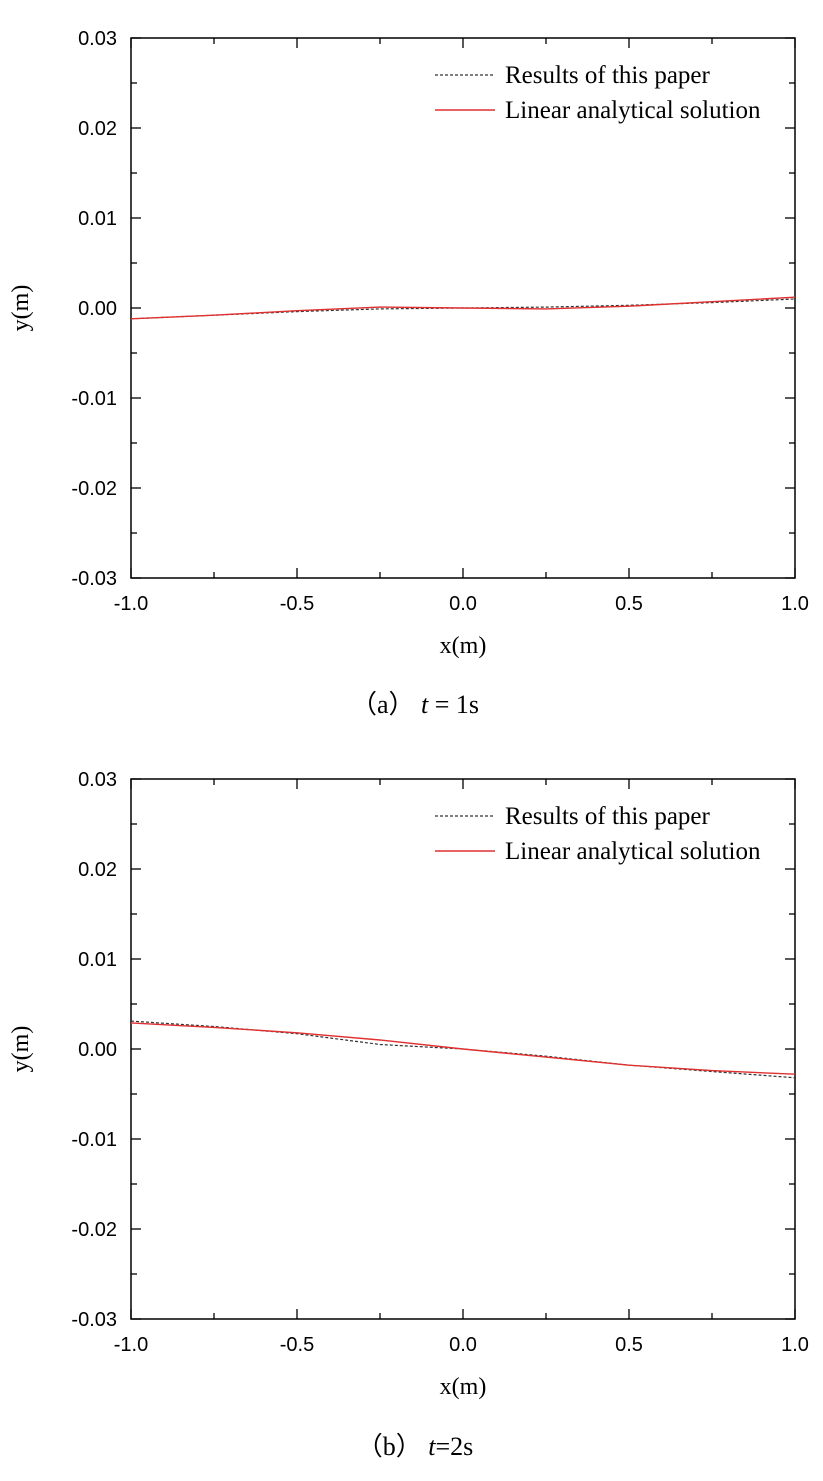 The image size is (823, 1481). What do you see at coordinates (415, 1446) in the screenshot?
I see `panel-caption: （b） t=2s` at bounding box center [415, 1446].